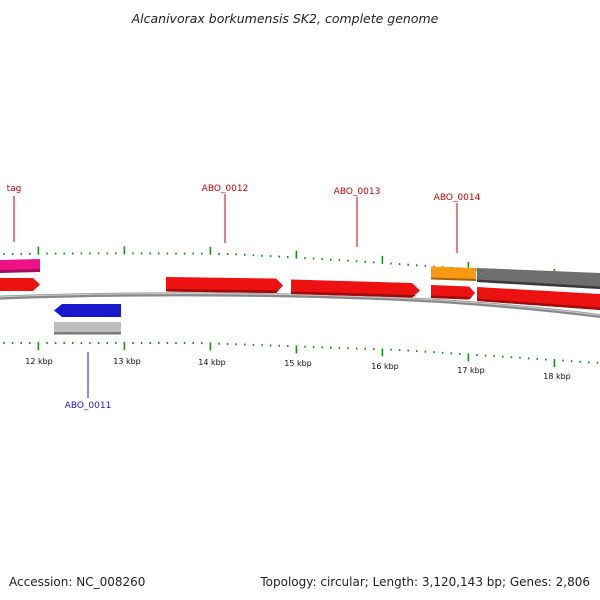 This screenshot has height=600, width=600. Describe the element at coordinates (77, 582) in the screenshot. I see `accession-text: Accession: NC_008260` at that location.